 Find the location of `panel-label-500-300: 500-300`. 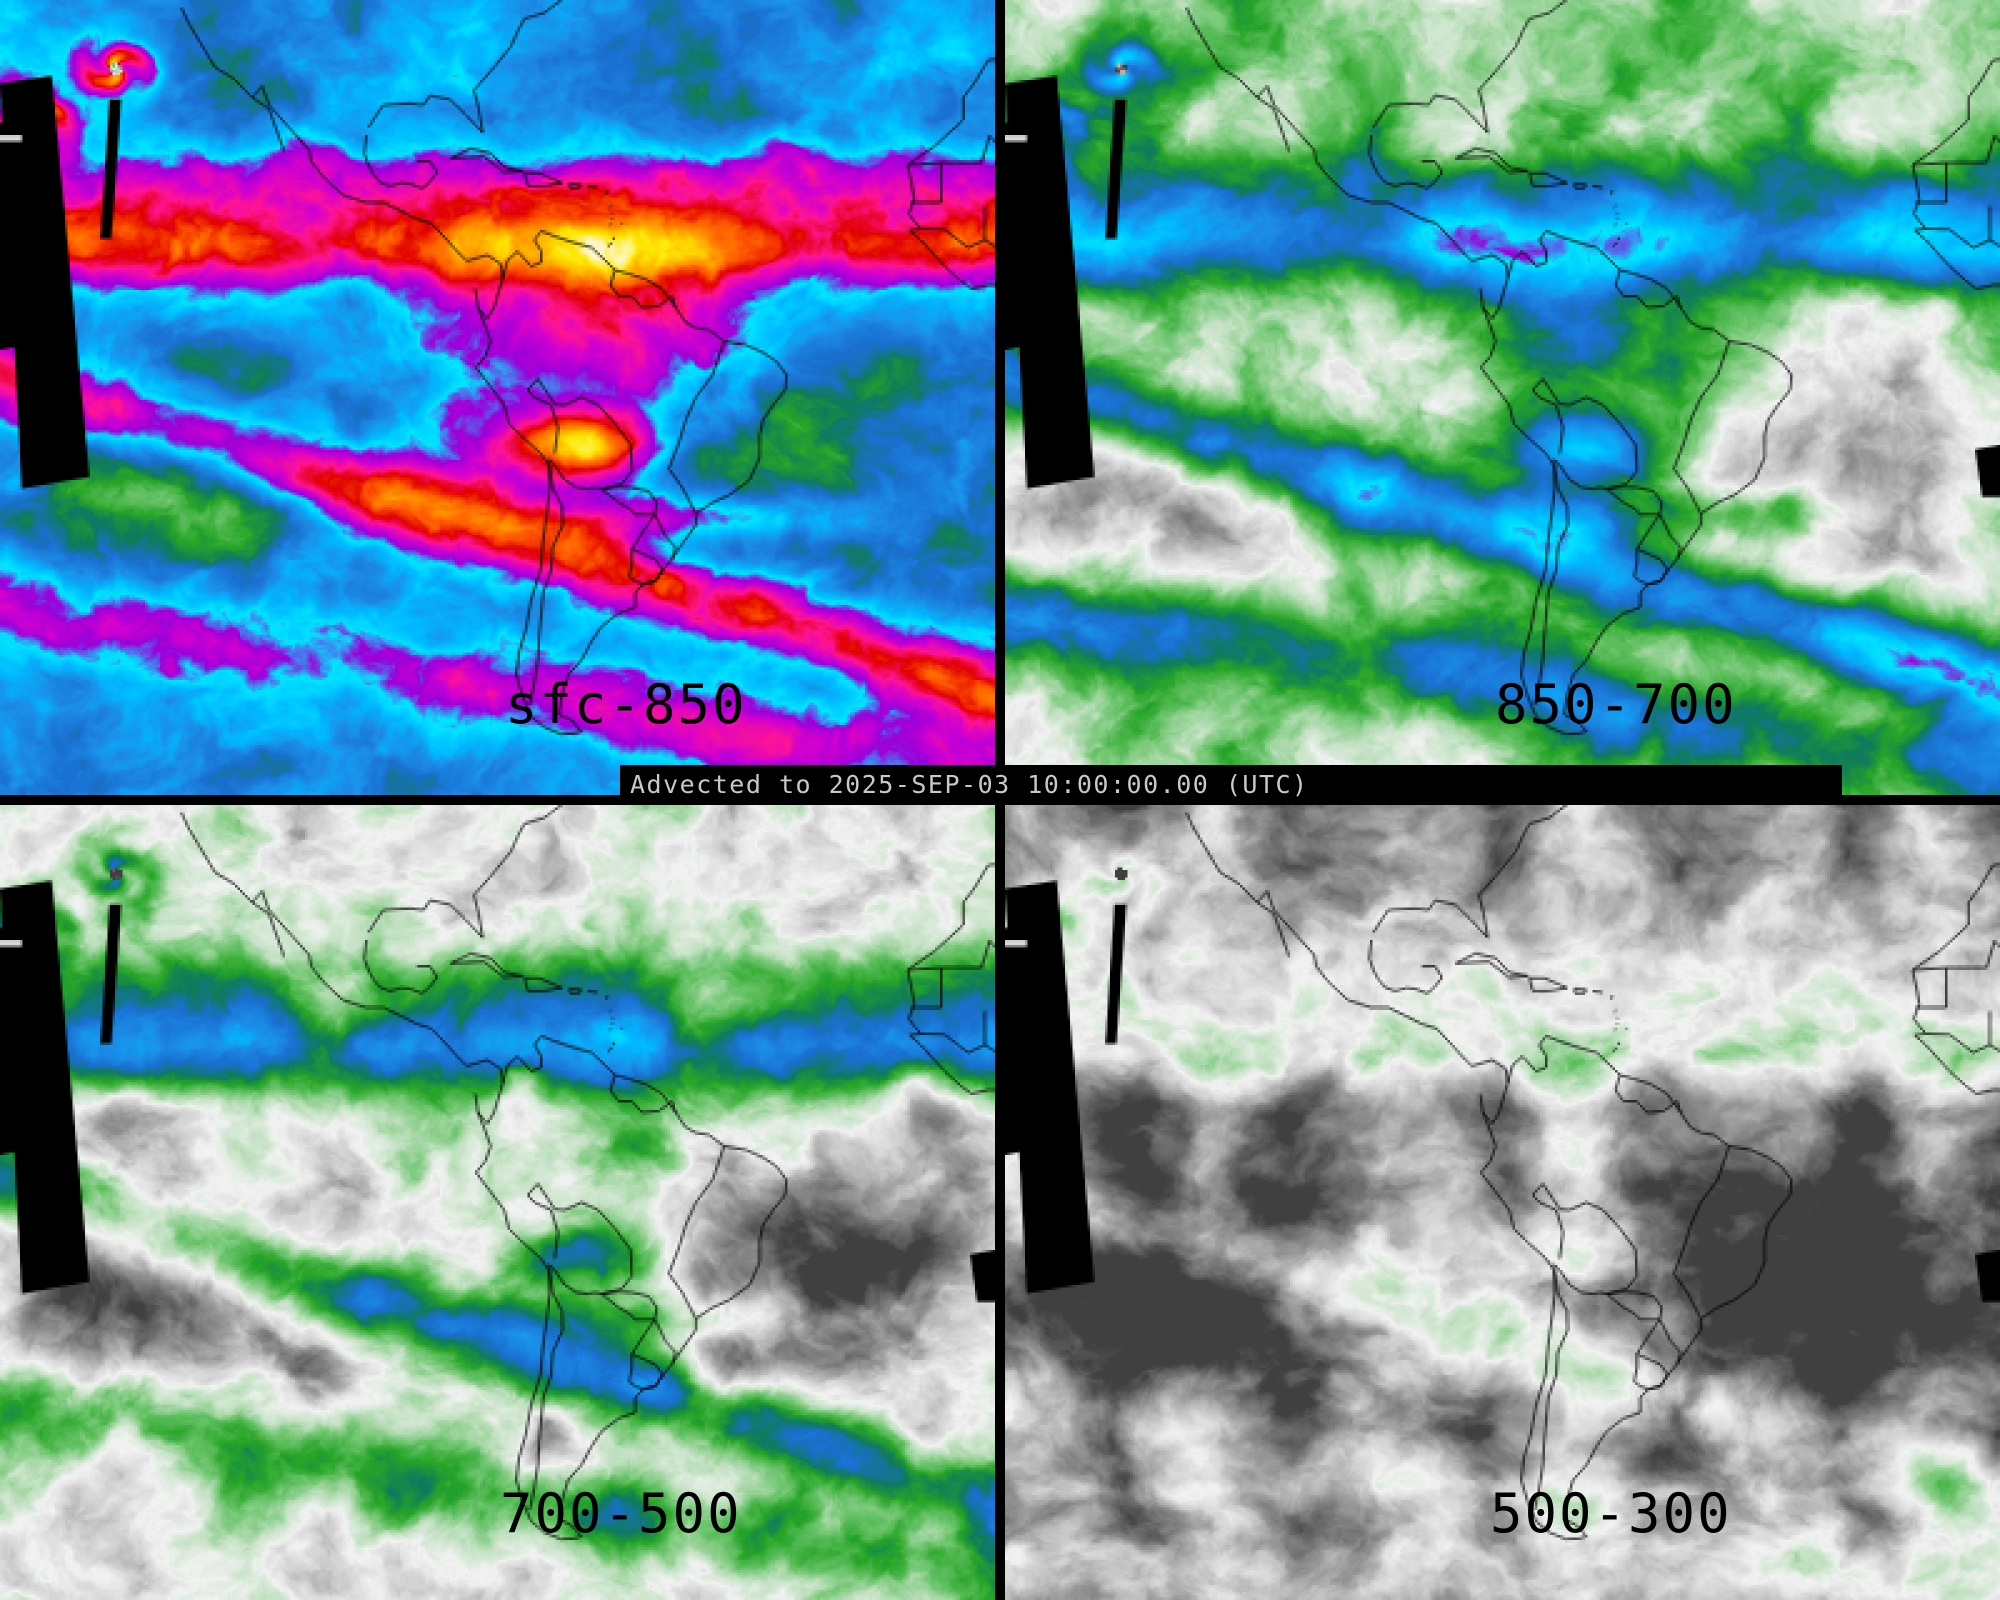

panel-label-500-300: 500-300 is located at coordinates (1611, 1513).